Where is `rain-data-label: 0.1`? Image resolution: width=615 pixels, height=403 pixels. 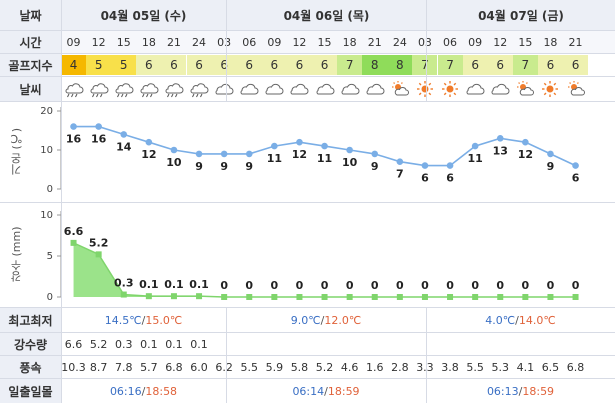
rain-data-label: 0.1 is located at coordinates (149, 284).